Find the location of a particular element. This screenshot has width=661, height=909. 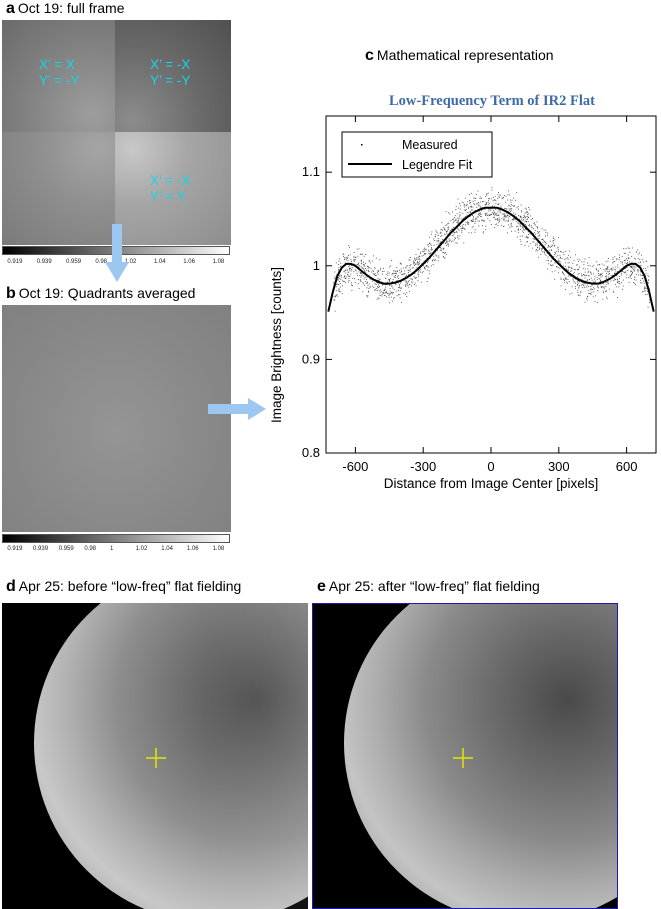

colorbar-tick-label: 1.04 is located at coordinates (159, 262).